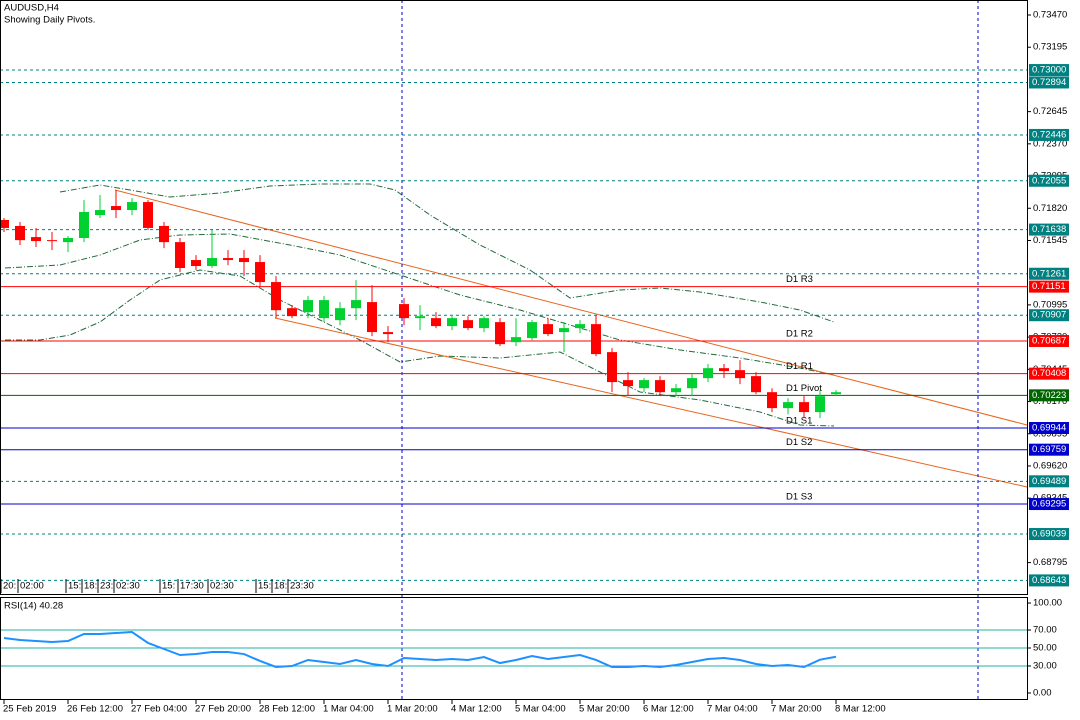 This screenshot has height=720, width=1080. What do you see at coordinates (799, 366) in the screenshot?
I see `pivot-name: D1 R1` at bounding box center [799, 366].